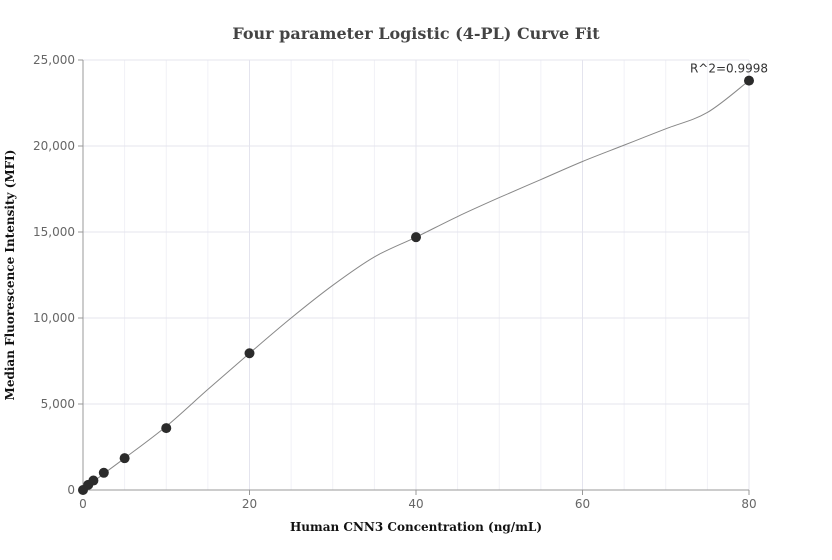 This screenshot has height=560, width=832. What do you see at coordinates (71, 490) in the screenshot?
I see `y-tick-label: 0` at bounding box center [71, 490].